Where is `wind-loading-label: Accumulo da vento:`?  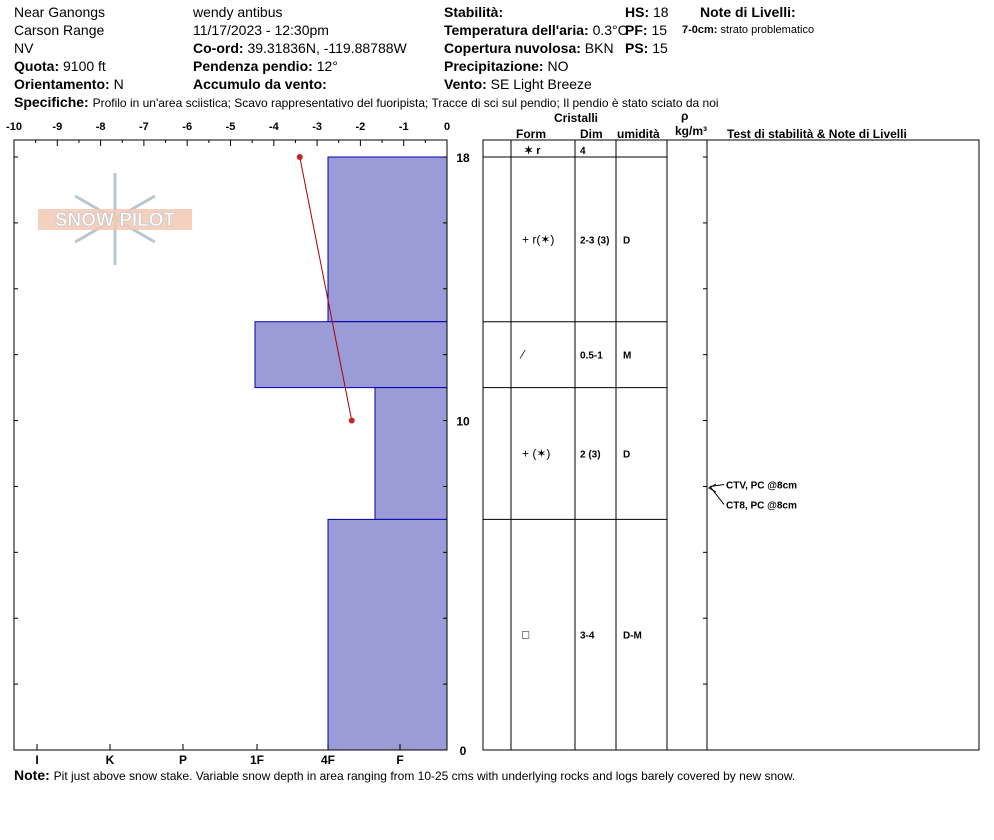
wind-loading-label: Accumulo da vento: is located at coordinates (260, 84).